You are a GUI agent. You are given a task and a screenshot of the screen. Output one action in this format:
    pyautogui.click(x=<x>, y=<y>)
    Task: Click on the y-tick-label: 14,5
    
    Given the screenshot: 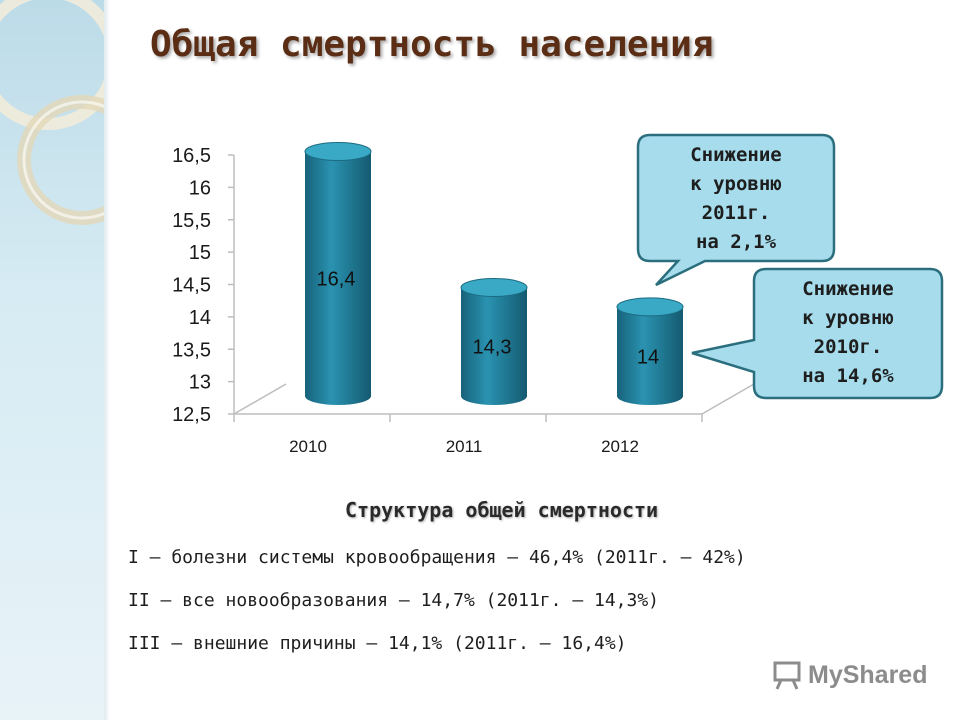 What is the action you would take?
    pyautogui.click(x=191, y=286)
    